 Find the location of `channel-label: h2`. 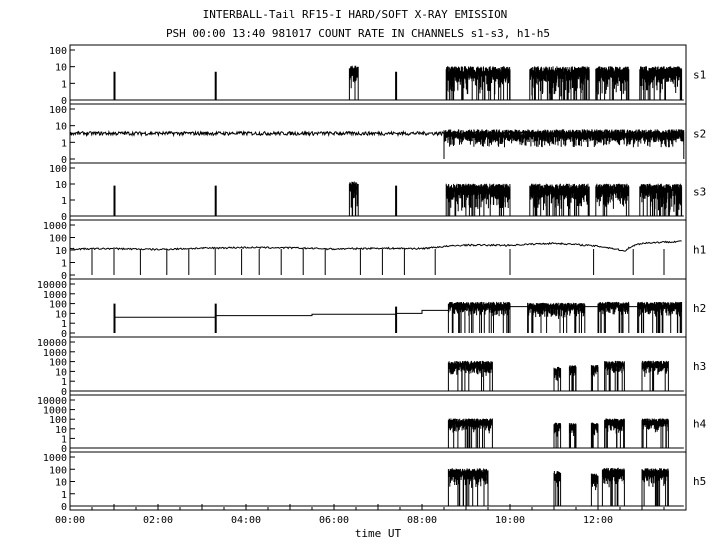

channel-label: h2 is located at coordinates (699, 308).